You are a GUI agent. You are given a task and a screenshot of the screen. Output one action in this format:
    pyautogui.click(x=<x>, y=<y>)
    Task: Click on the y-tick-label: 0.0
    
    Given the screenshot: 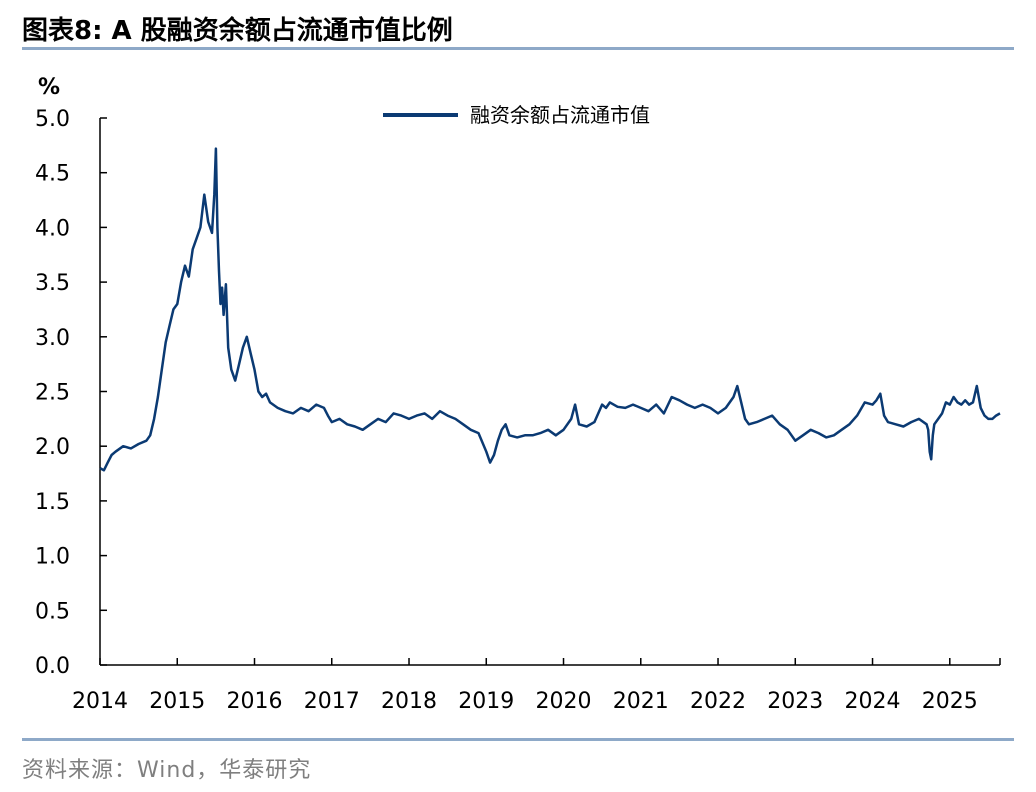 What is the action you would take?
    pyautogui.click(x=52, y=666)
    